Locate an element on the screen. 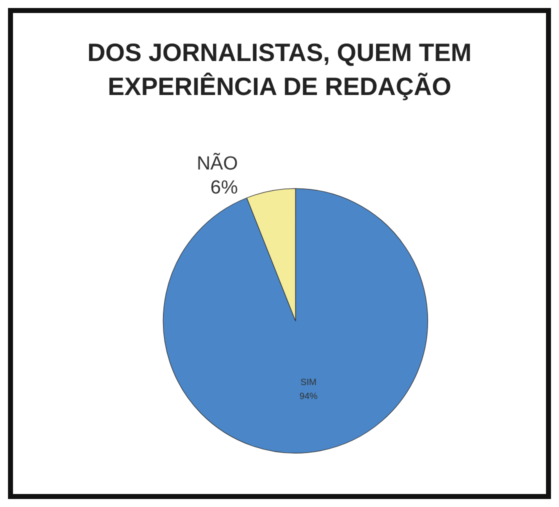 The width and height of the screenshot is (559, 507). data-label: 6% is located at coordinates (224, 188).